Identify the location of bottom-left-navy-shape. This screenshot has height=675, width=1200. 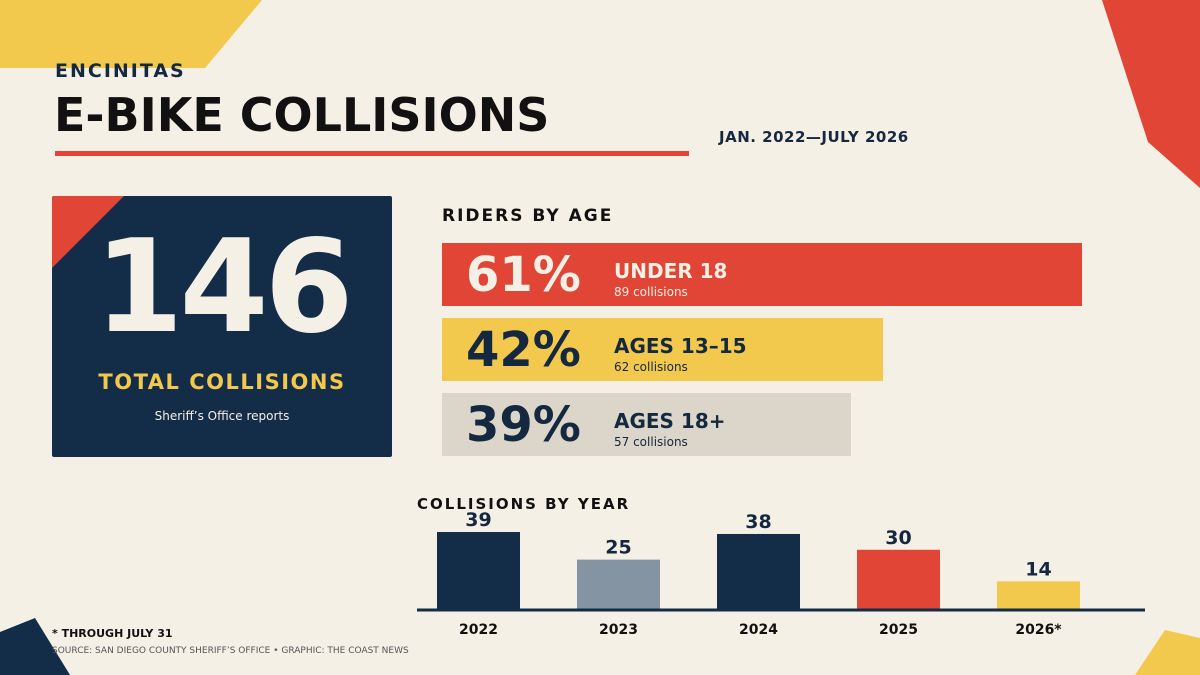
(35, 646).